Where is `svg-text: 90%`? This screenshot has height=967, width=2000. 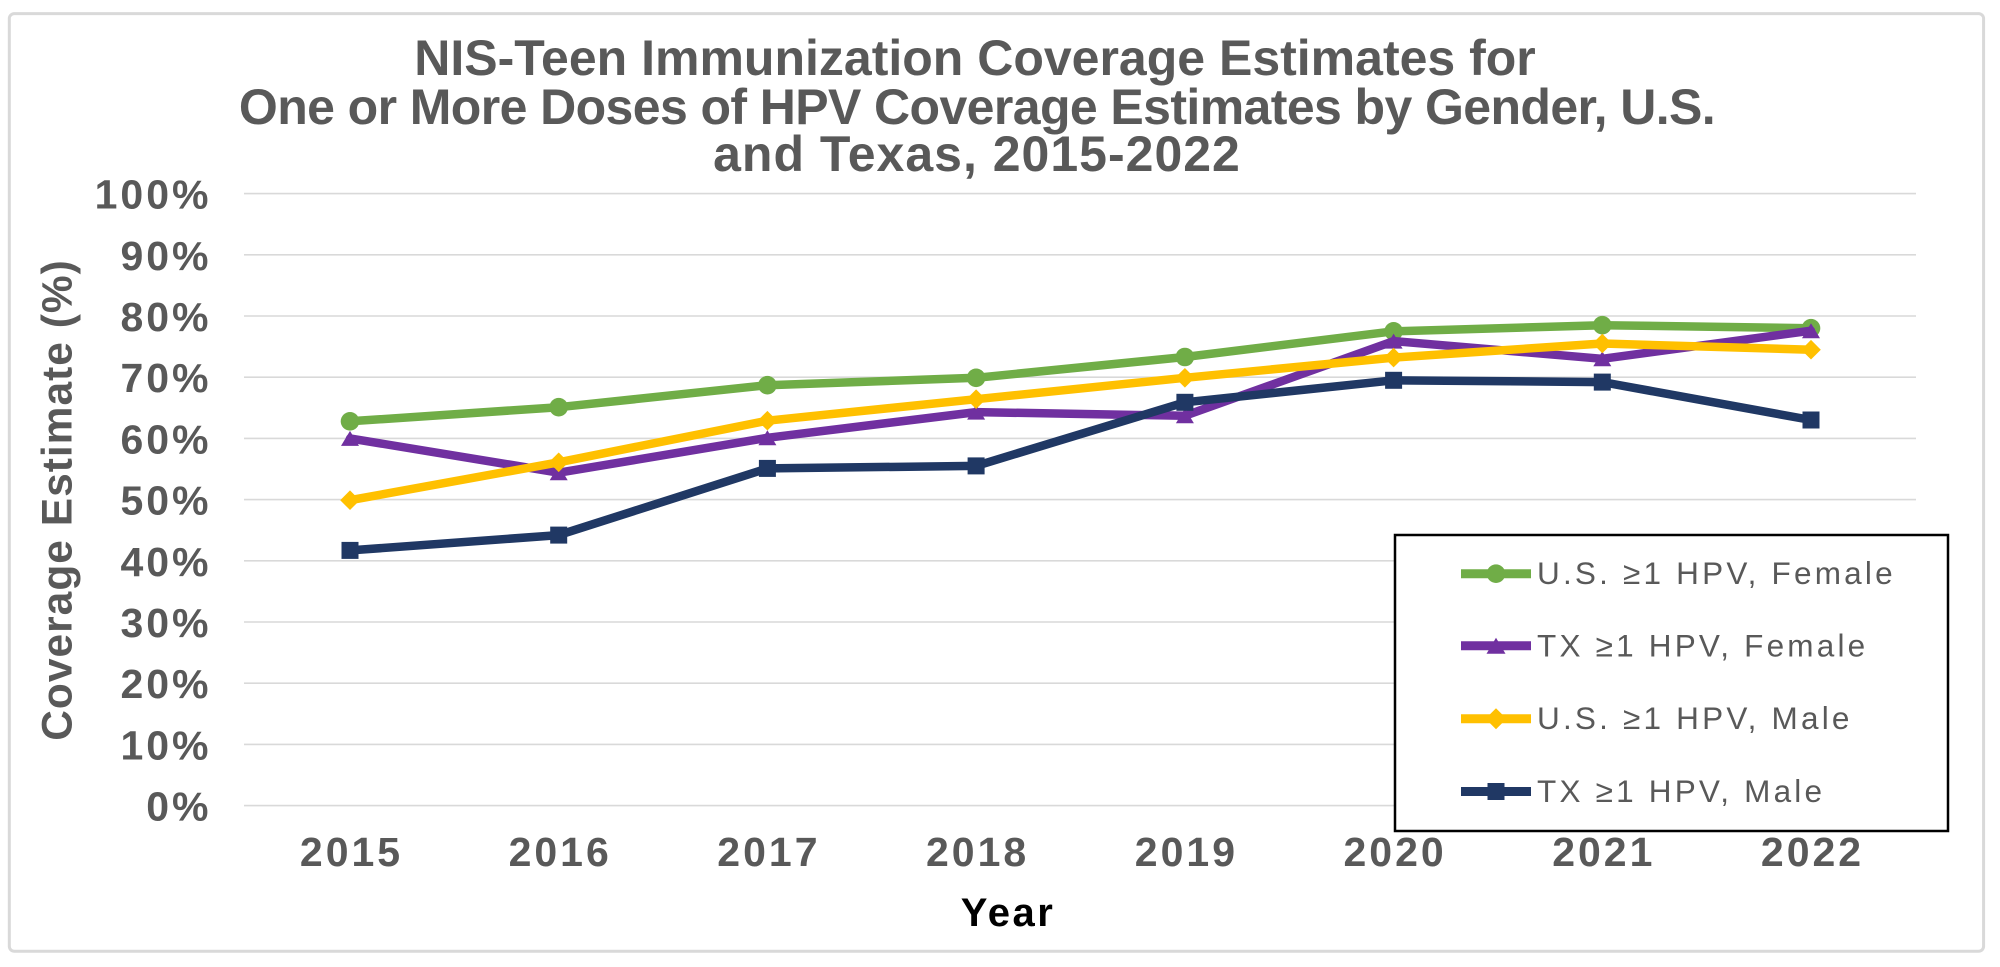 svg-text: 90% is located at coordinates (165, 256).